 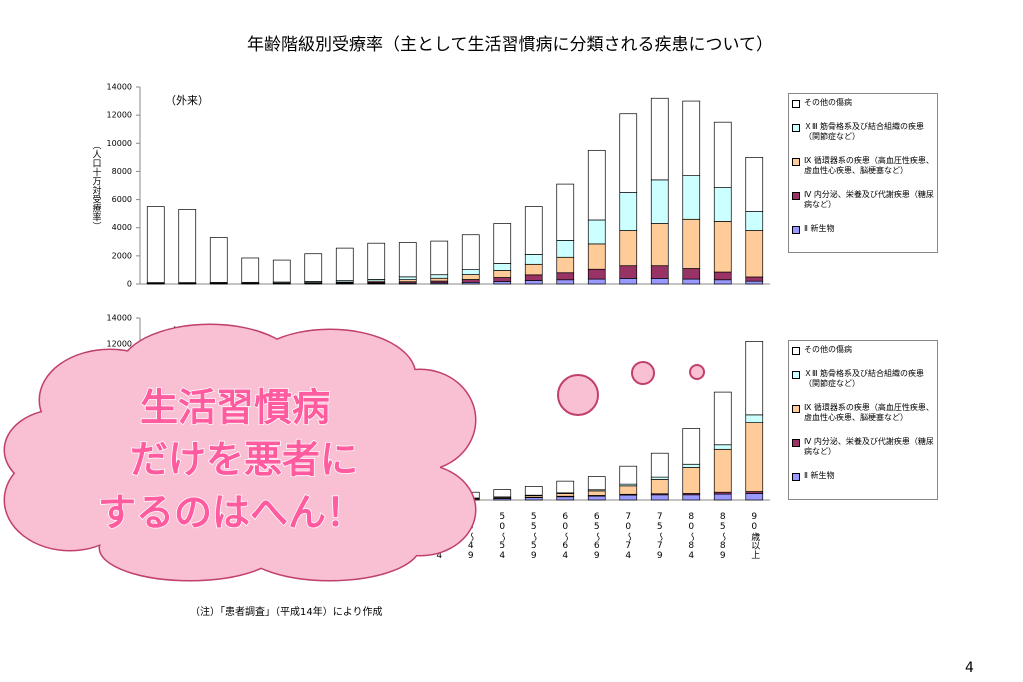 I want to click on x-tick-label: 85～89, so click(x=723, y=536).